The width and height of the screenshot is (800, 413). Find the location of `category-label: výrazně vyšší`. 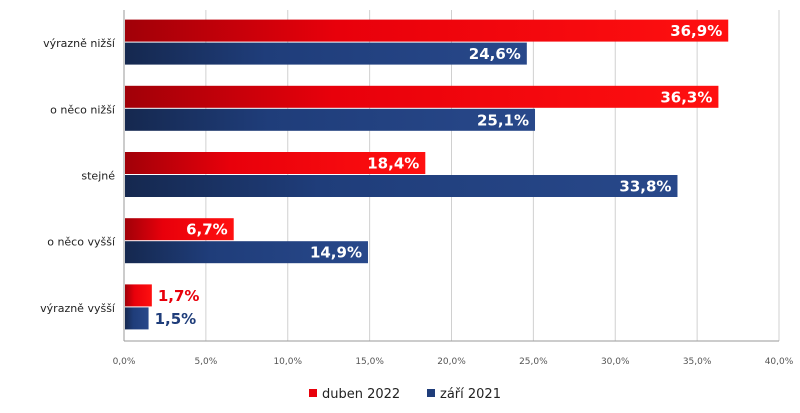

category-label: výrazně vyšší is located at coordinates (78, 308).